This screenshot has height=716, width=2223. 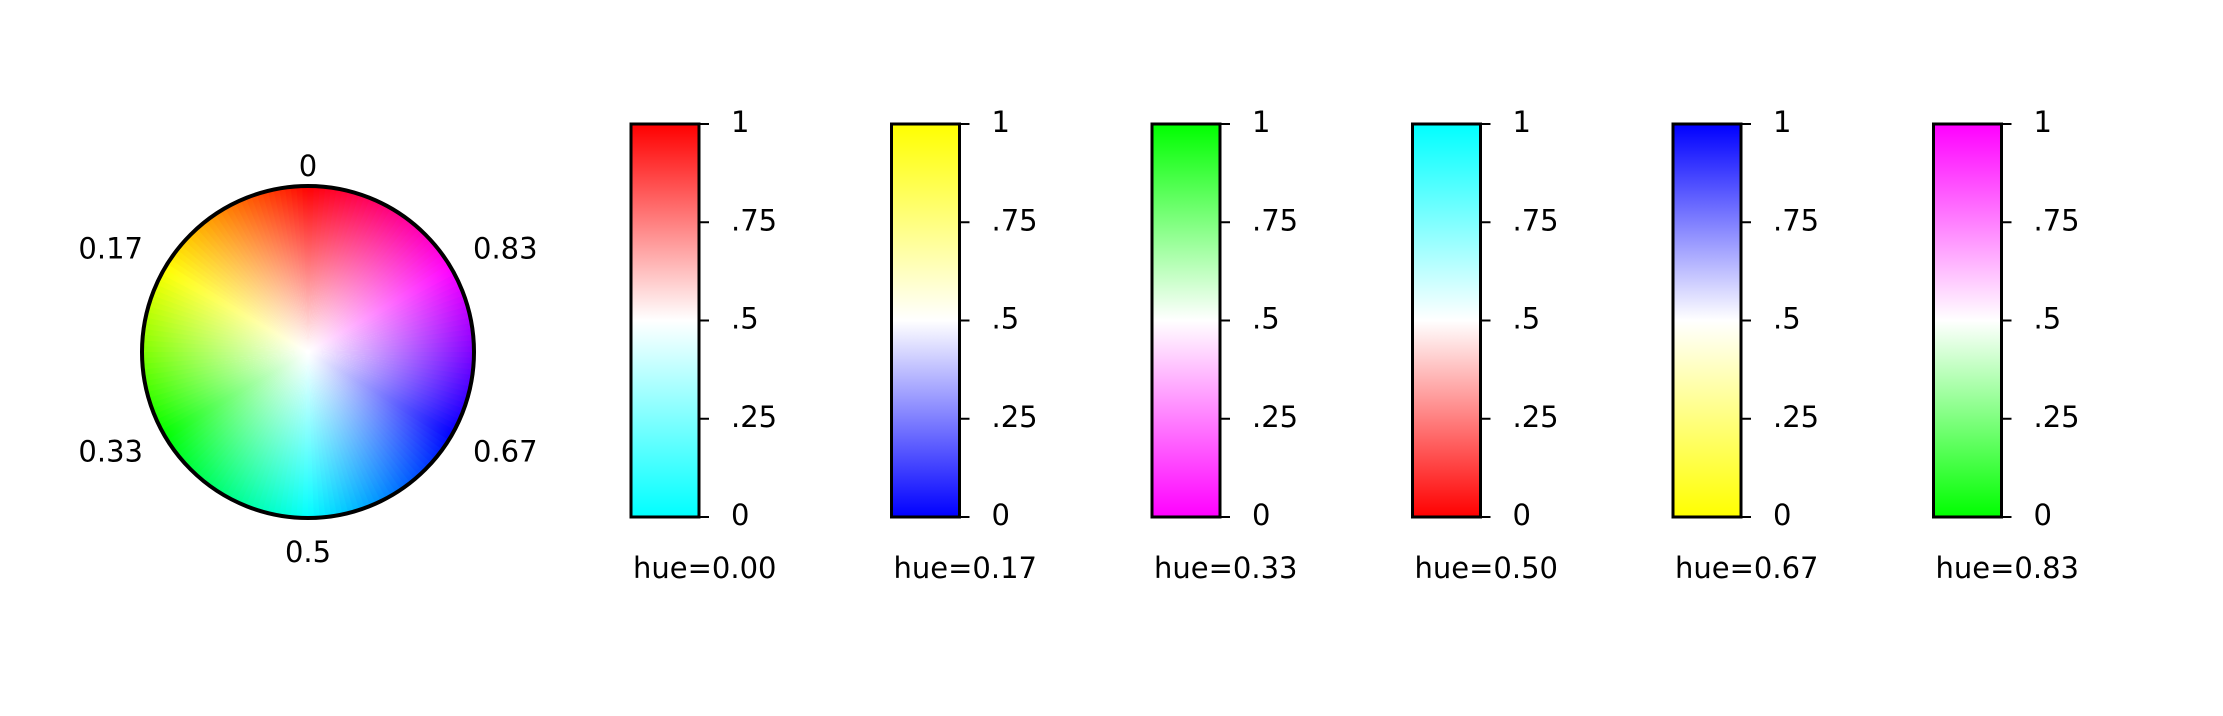 I want to click on colorbar-hue-label: hue=0.33, so click(x=1225, y=568).